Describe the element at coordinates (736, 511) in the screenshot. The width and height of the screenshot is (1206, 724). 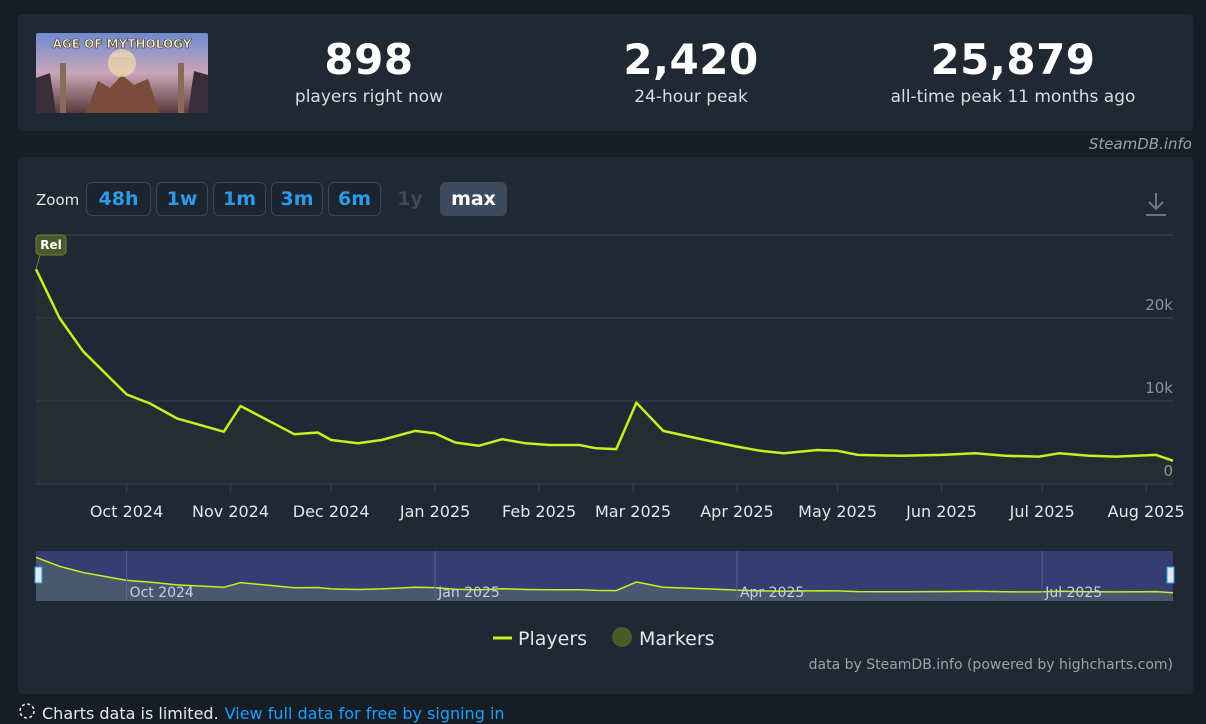
I see `x-tick-label: Apr 2025` at that location.